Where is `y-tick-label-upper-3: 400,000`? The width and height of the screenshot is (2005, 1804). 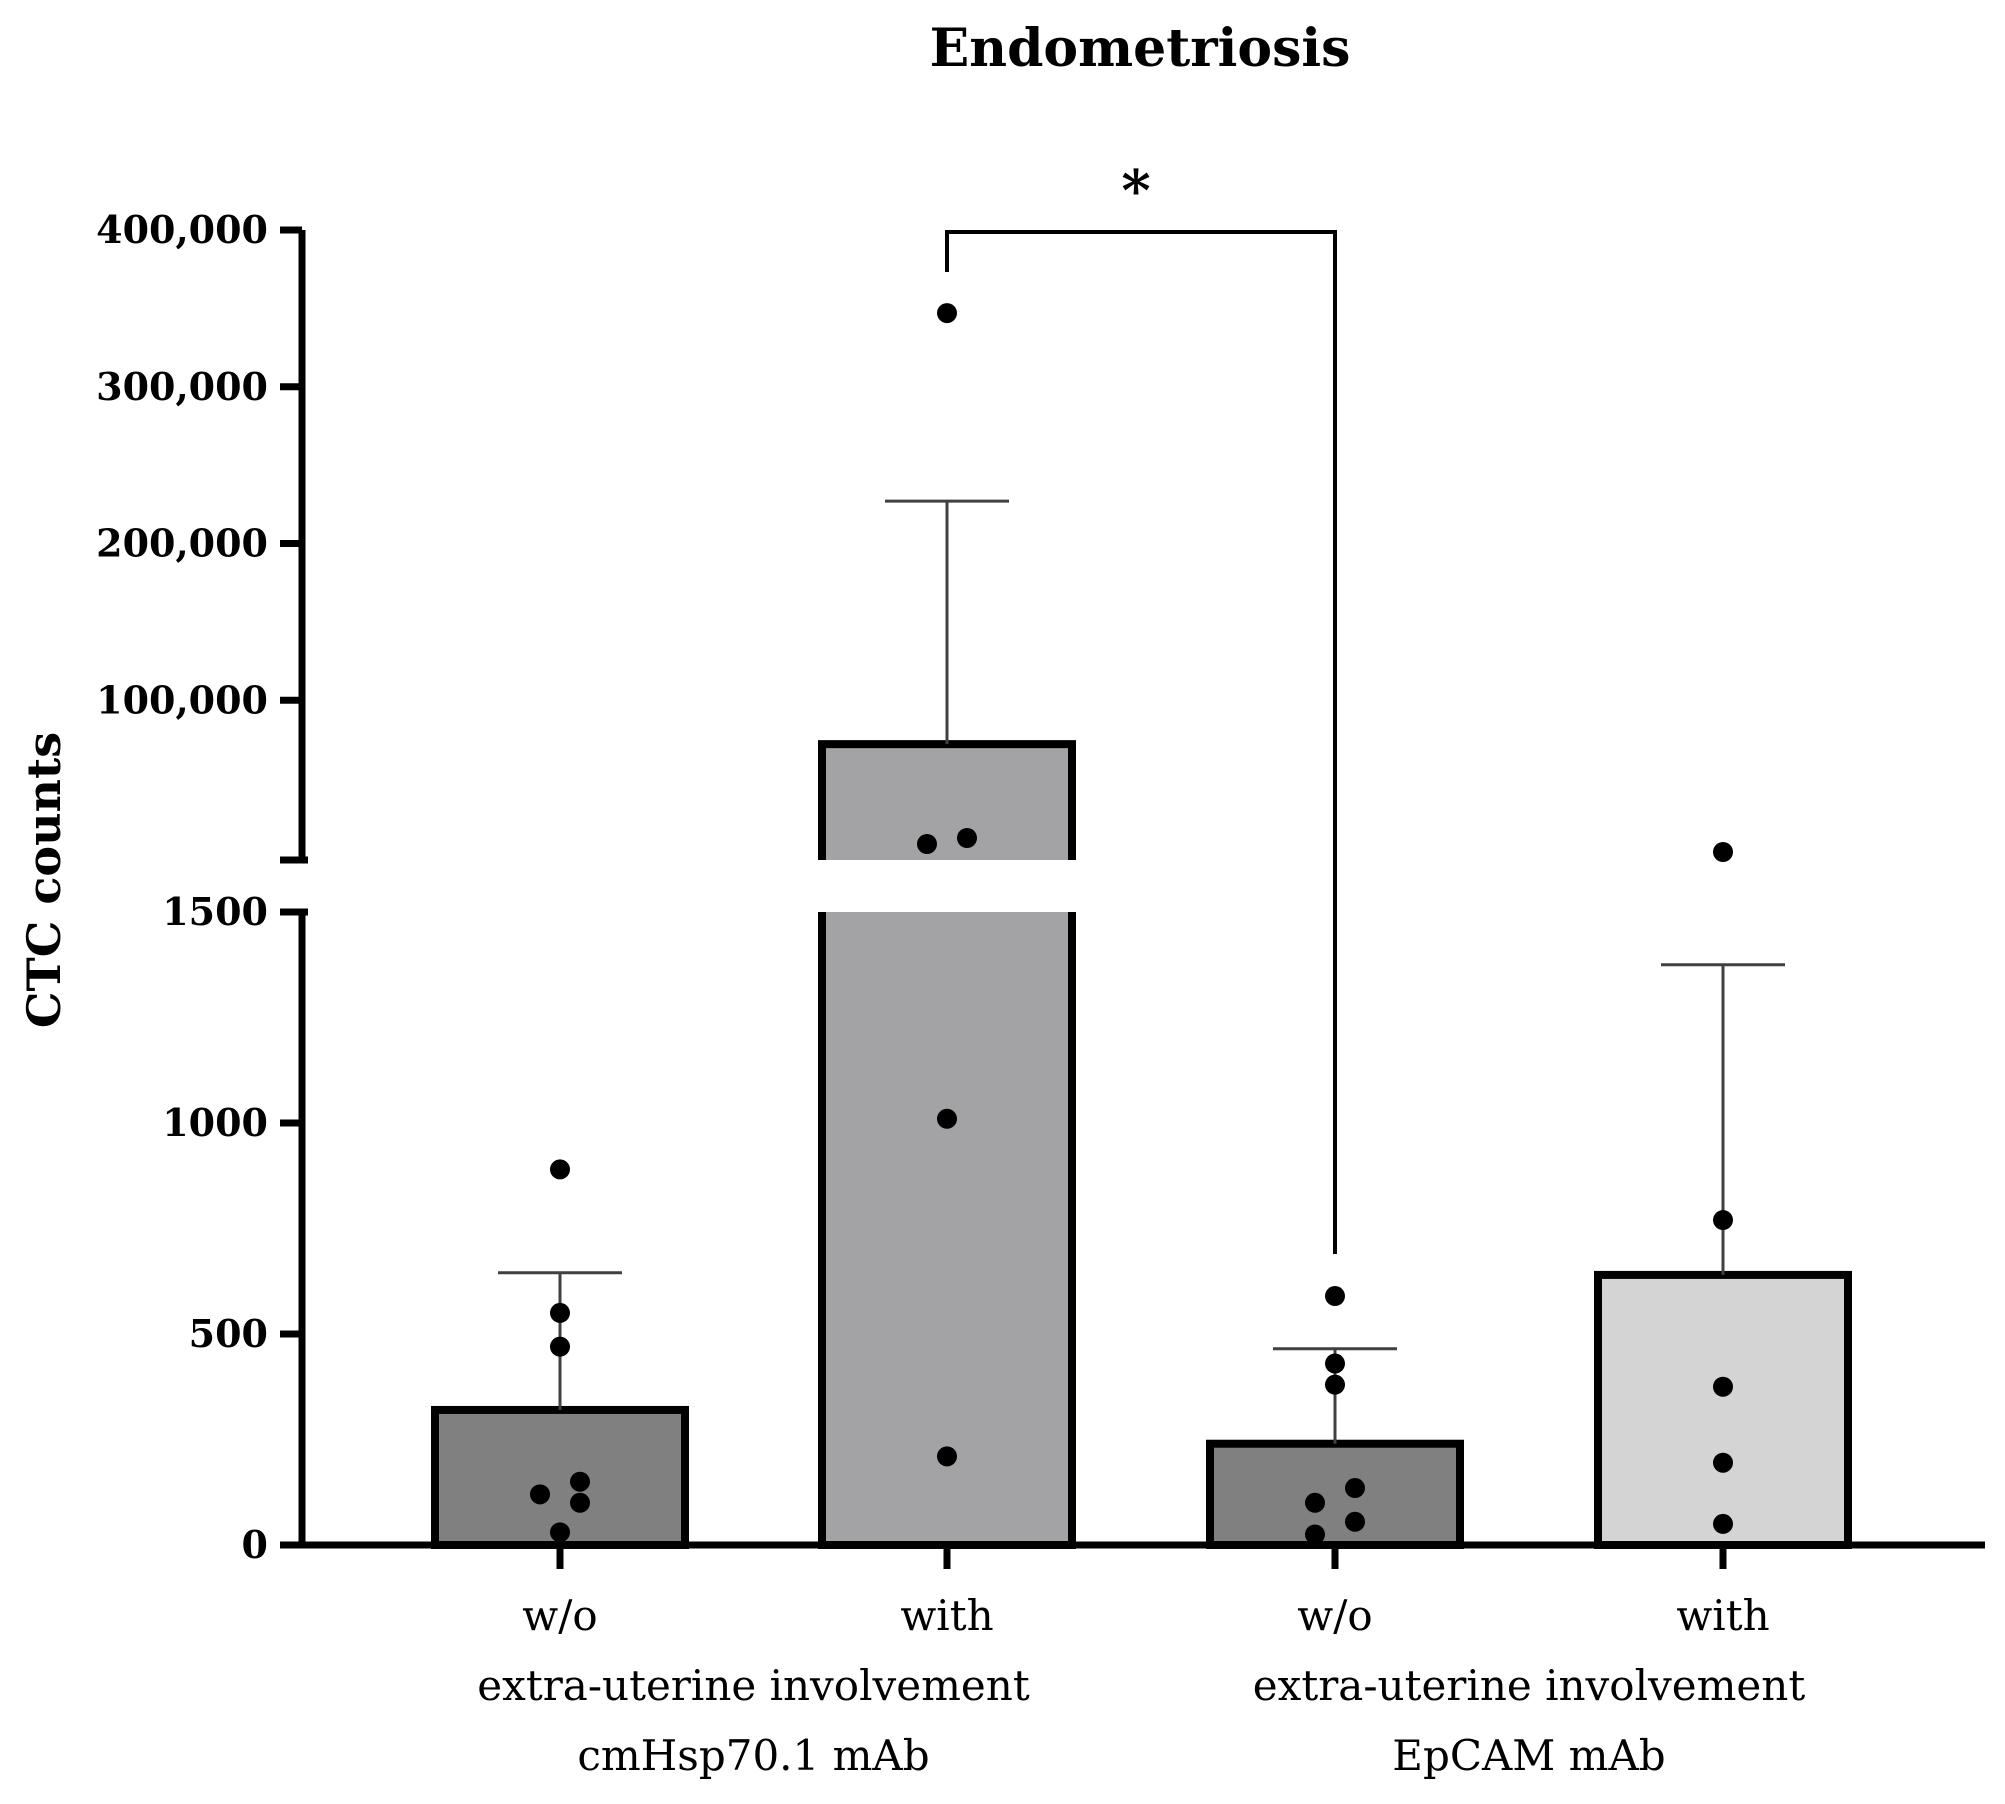
y-tick-label-upper-3: 400,000 is located at coordinates (182, 229).